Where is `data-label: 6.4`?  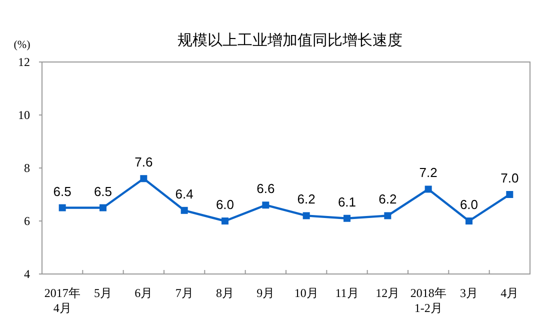 data-label: 6.4 is located at coordinates (184, 194).